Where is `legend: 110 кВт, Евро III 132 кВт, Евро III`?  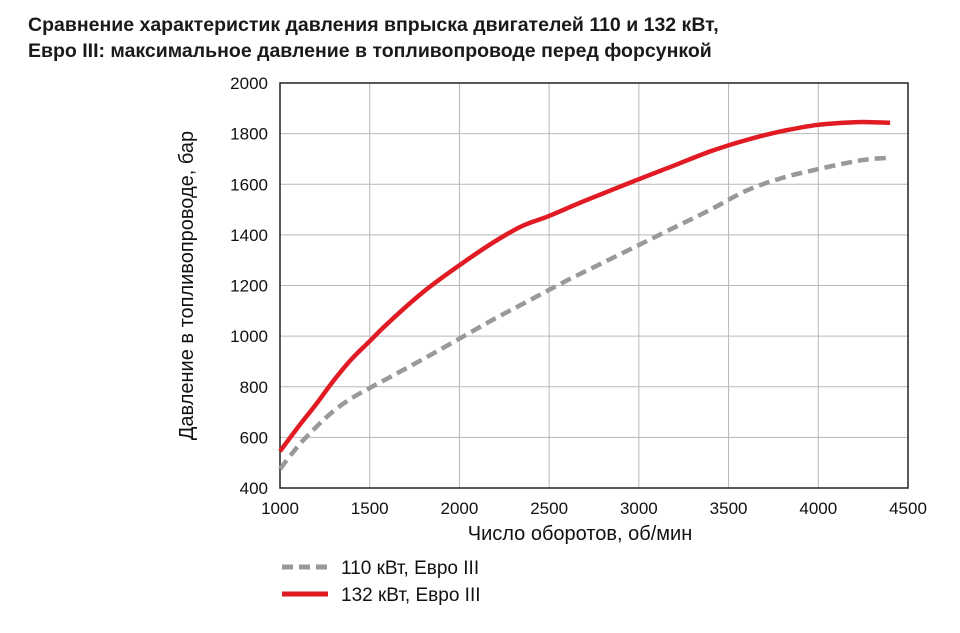 legend: 110 кВт, Евро III 132 кВт, Евро III is located at coordinates (381, 582).